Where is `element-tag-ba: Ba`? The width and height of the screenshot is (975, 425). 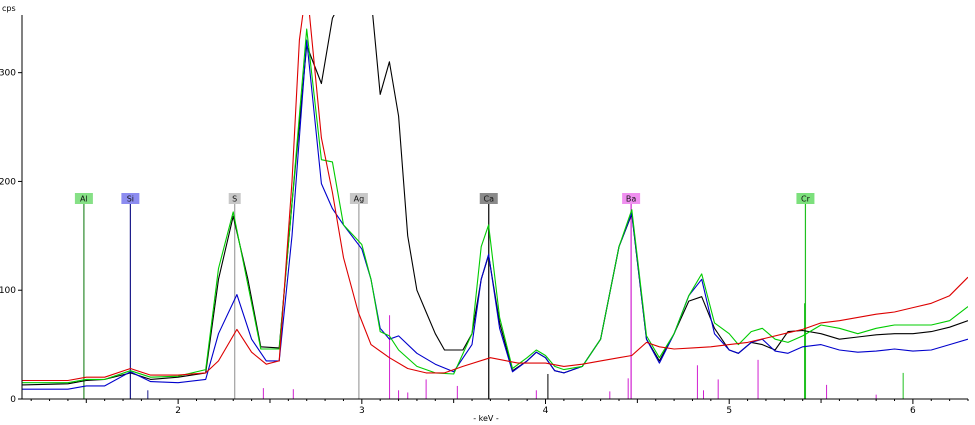 element-tag-ba: Ba is located at coordinates (631, 198).